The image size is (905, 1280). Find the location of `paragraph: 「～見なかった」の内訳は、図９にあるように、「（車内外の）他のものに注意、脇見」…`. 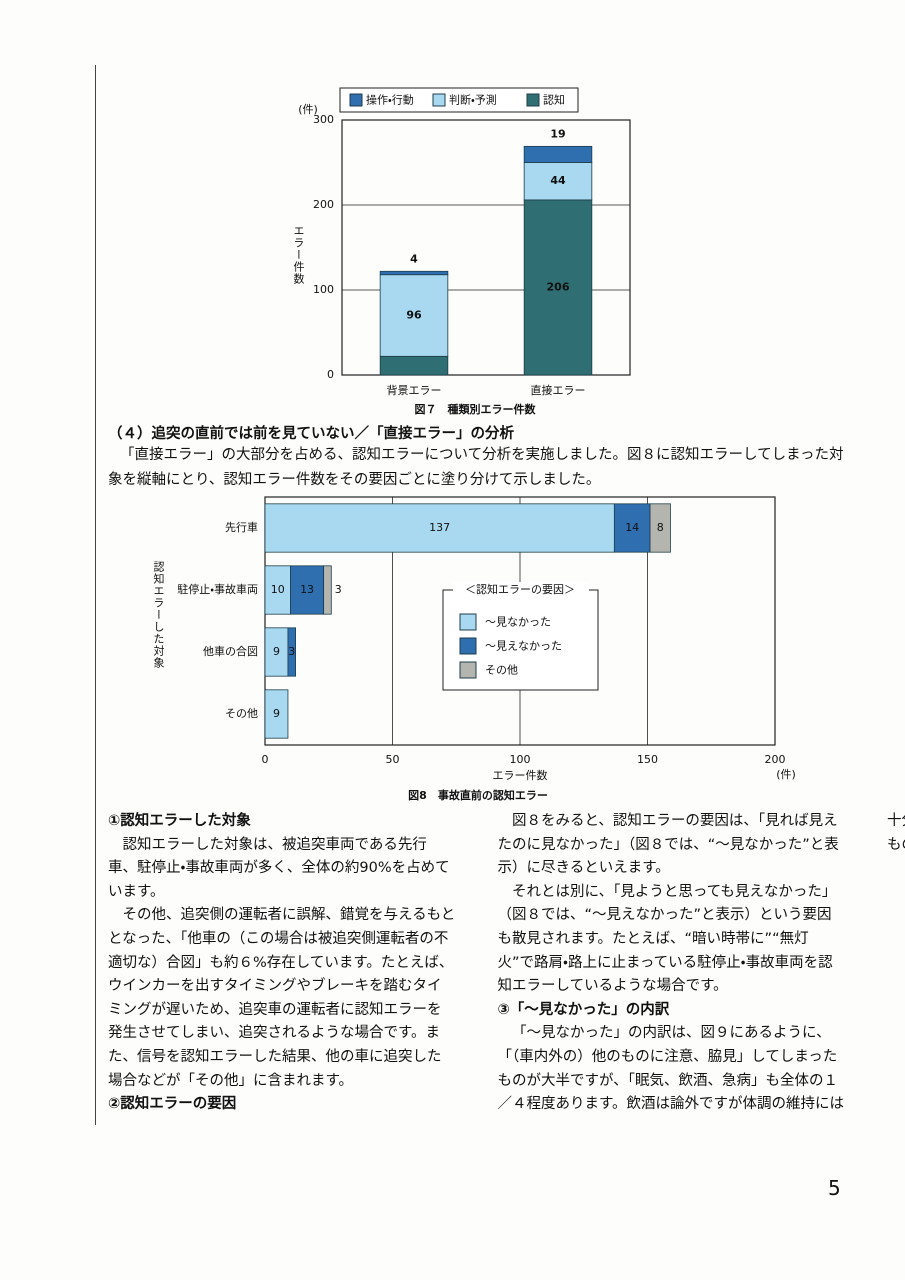

paragraph: 「～見なかった」の内訳は、図９にあるように、「（車内外の）他のものに注意、脇見」… is located at coordinates (701, 963).